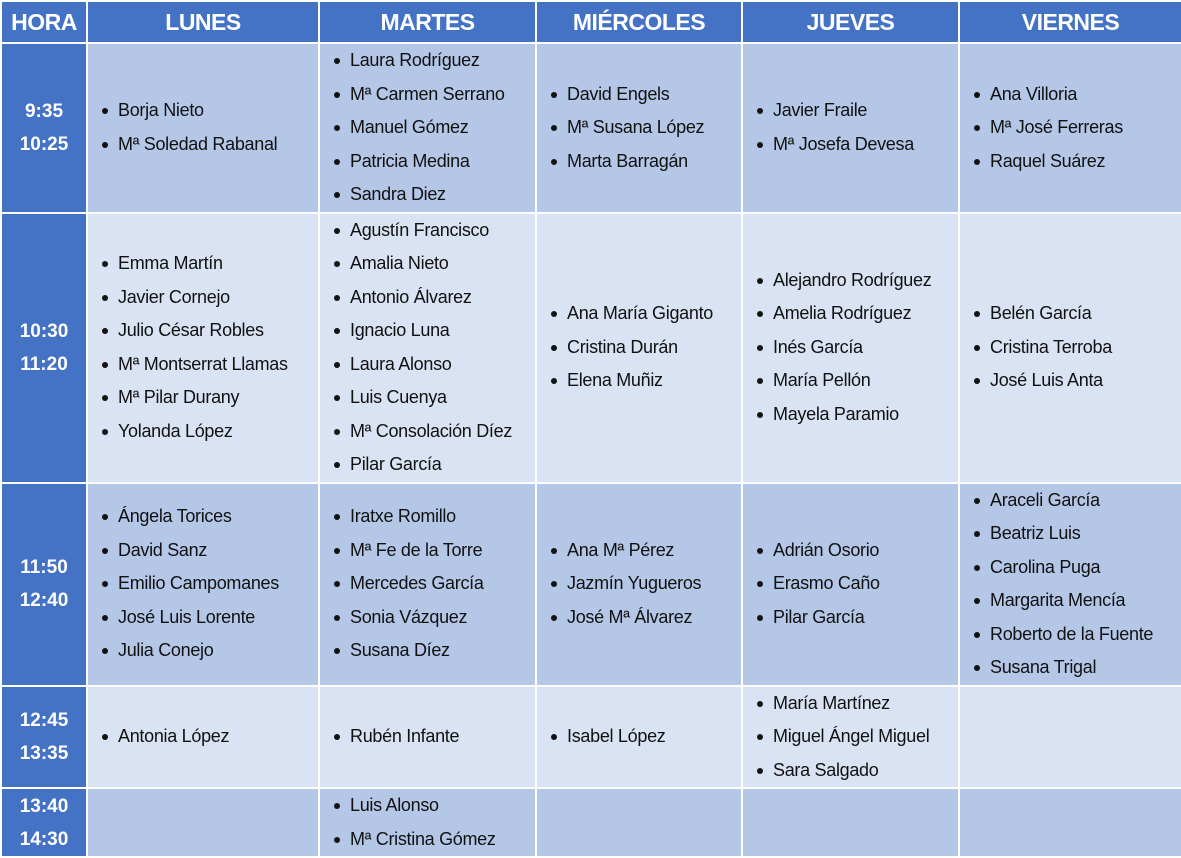  Describe the element at coordinates (646, 737) in the screenshot. I see `list-item: Isabel López` at that location.